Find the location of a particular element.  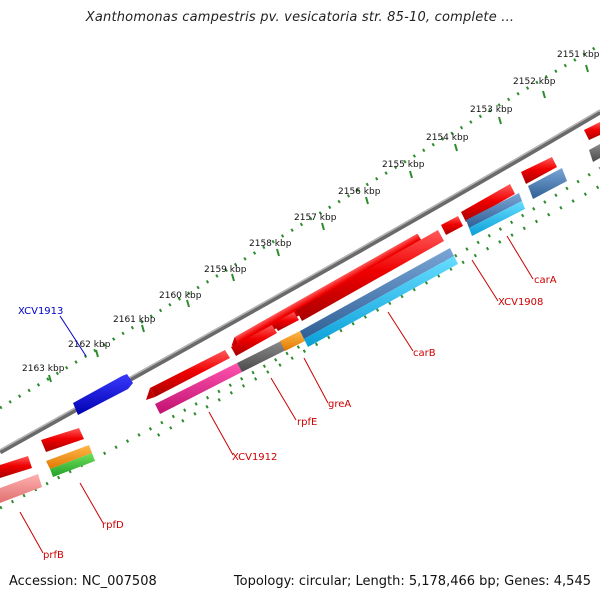

scale-label-2157: 2157 kbp is located at coordinates (315, 218).